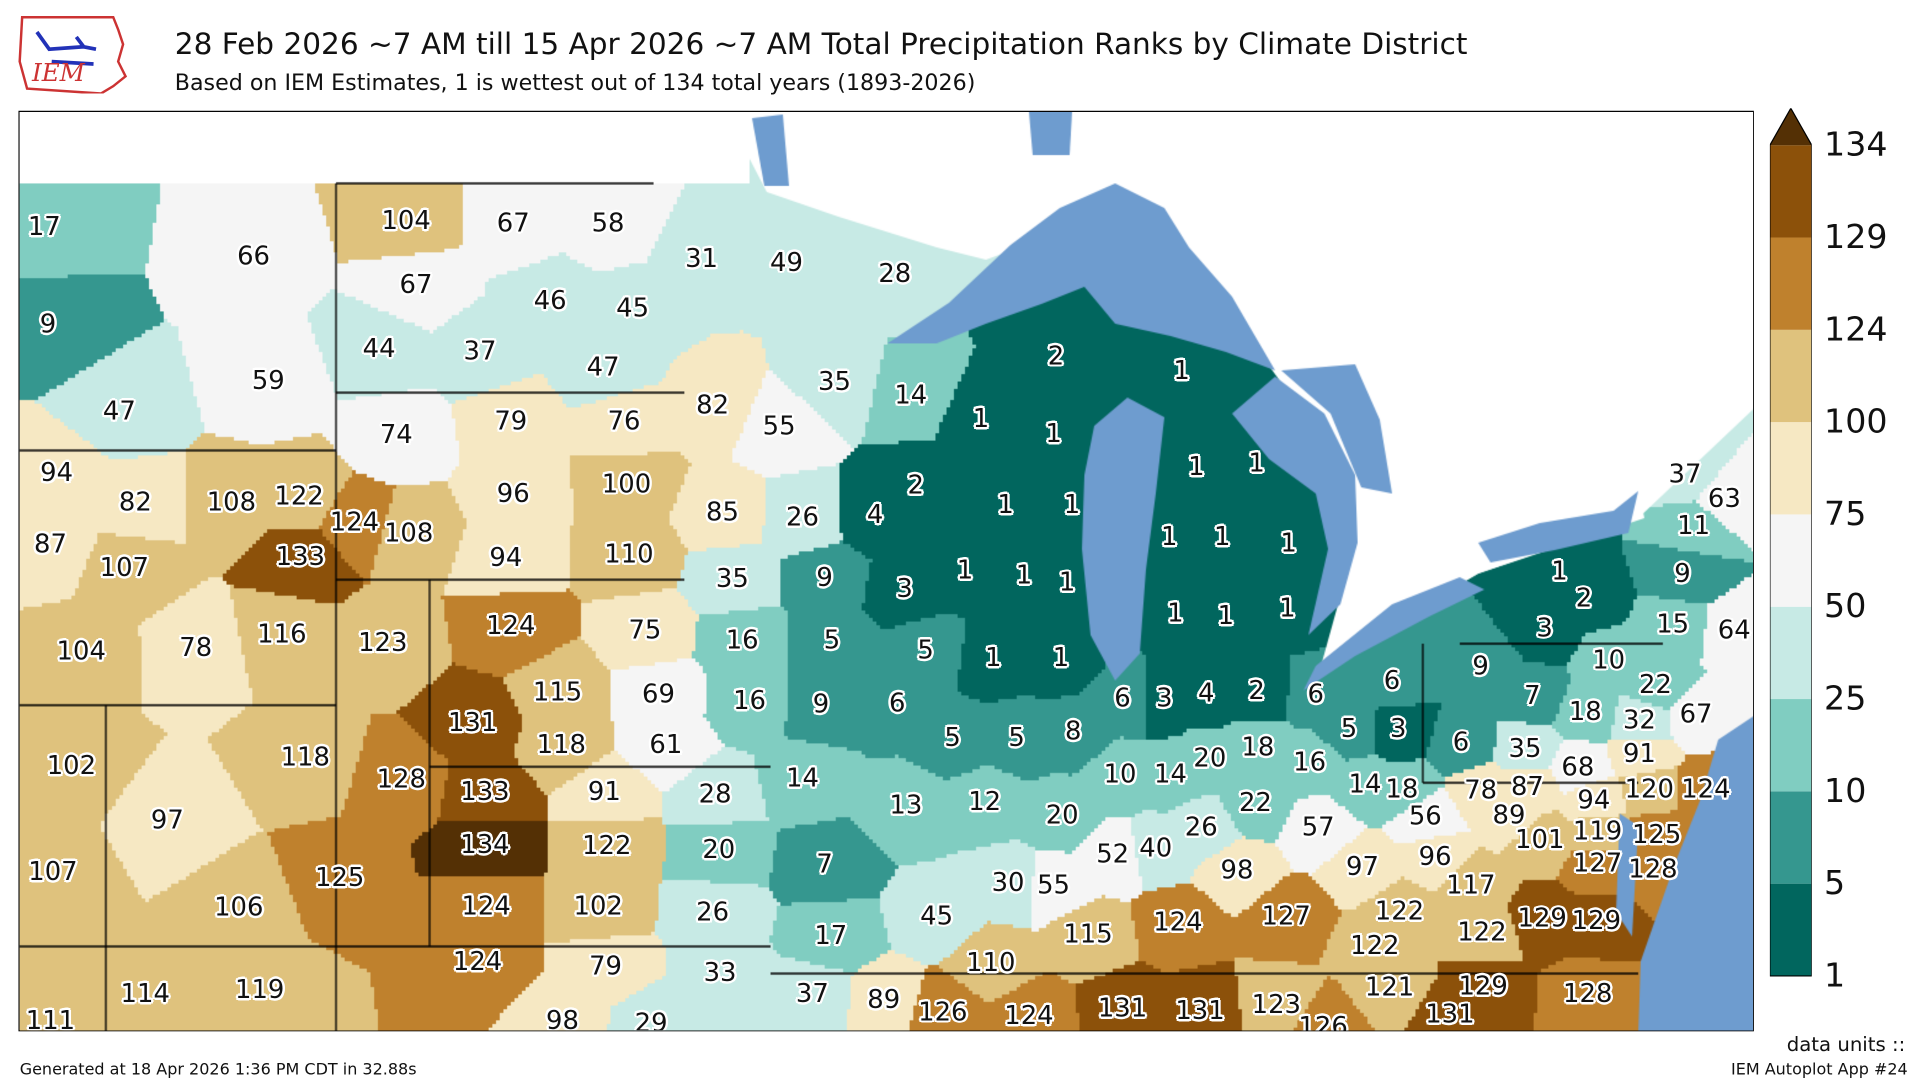  Describe the element at coordinates (145, 993) in the screenshot. I see `district-rank-label: 114` at that location.